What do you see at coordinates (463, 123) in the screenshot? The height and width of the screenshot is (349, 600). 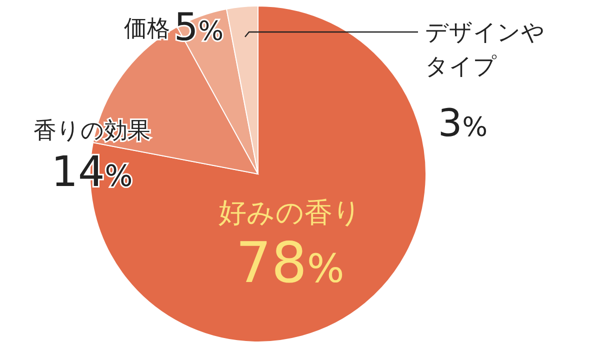 I see `data-label: 3%` at bounding box center [463, 123].